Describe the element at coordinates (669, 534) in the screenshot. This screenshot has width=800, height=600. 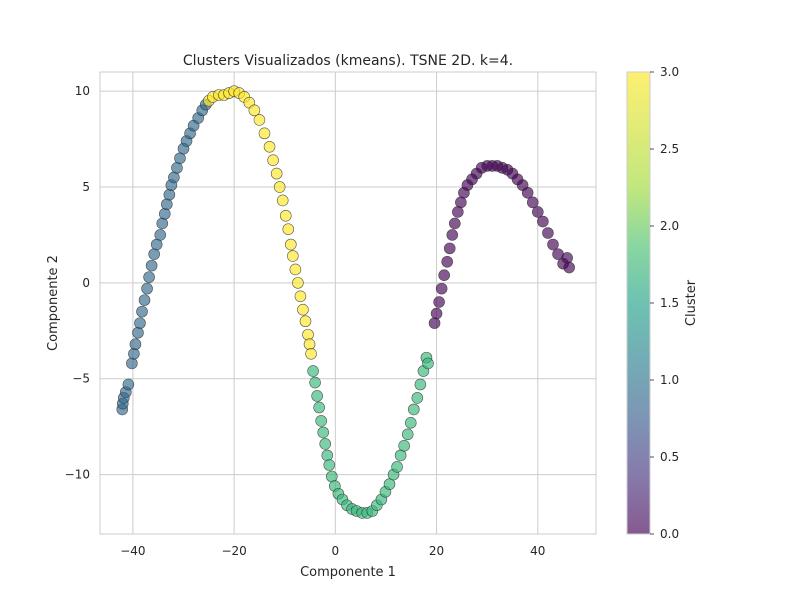
I see `colorbar-tick-label: 0.0` at that location.